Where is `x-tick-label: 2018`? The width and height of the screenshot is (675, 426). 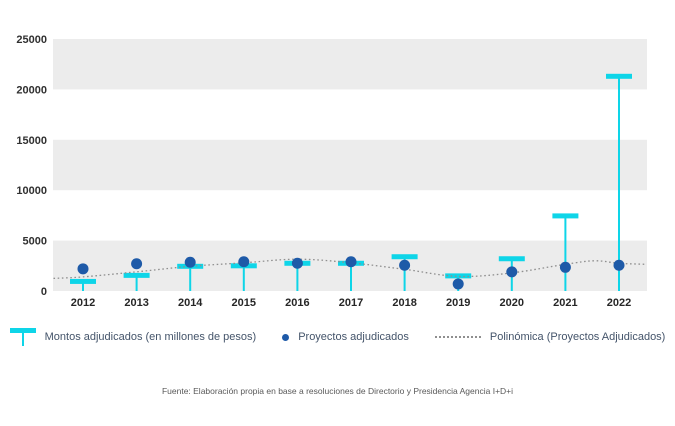
x-tick-label: 2018 is located at coordinates (404, 303).